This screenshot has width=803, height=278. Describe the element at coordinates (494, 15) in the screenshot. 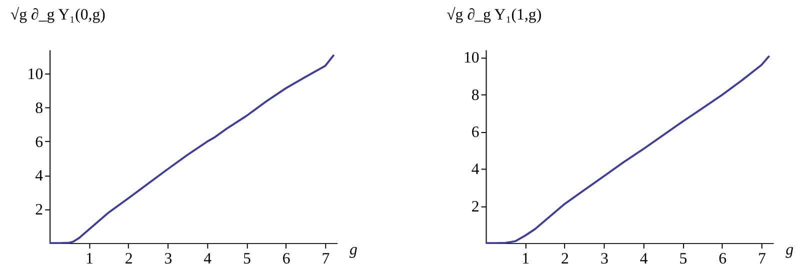

I see `y-axis-title: √g ∂_g Y₁(1,g)` at that location.